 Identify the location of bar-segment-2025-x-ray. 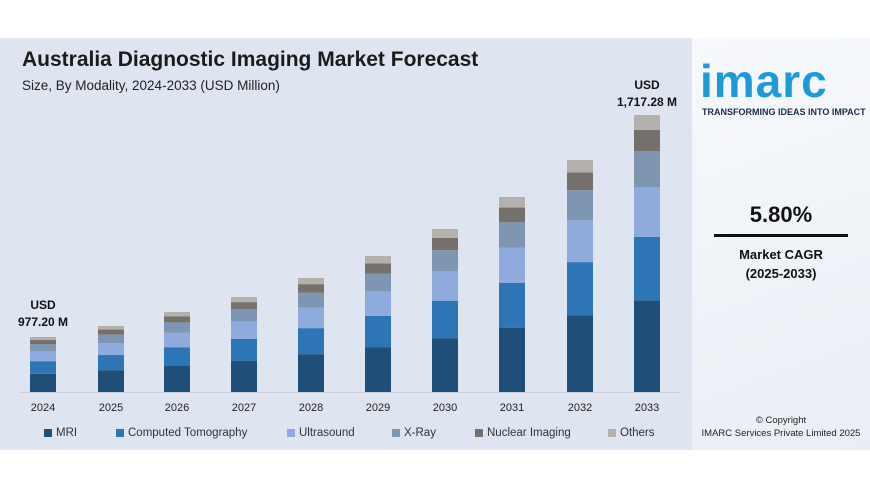
(111, 339).